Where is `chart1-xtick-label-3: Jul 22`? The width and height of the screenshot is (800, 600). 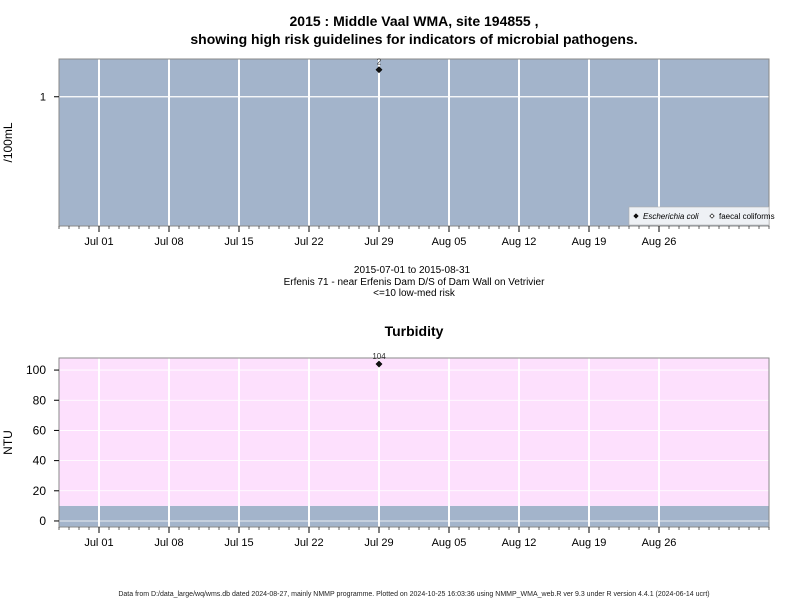 chart1-xtick-label-3: Jul 22 is located at coordinates (308, 242).